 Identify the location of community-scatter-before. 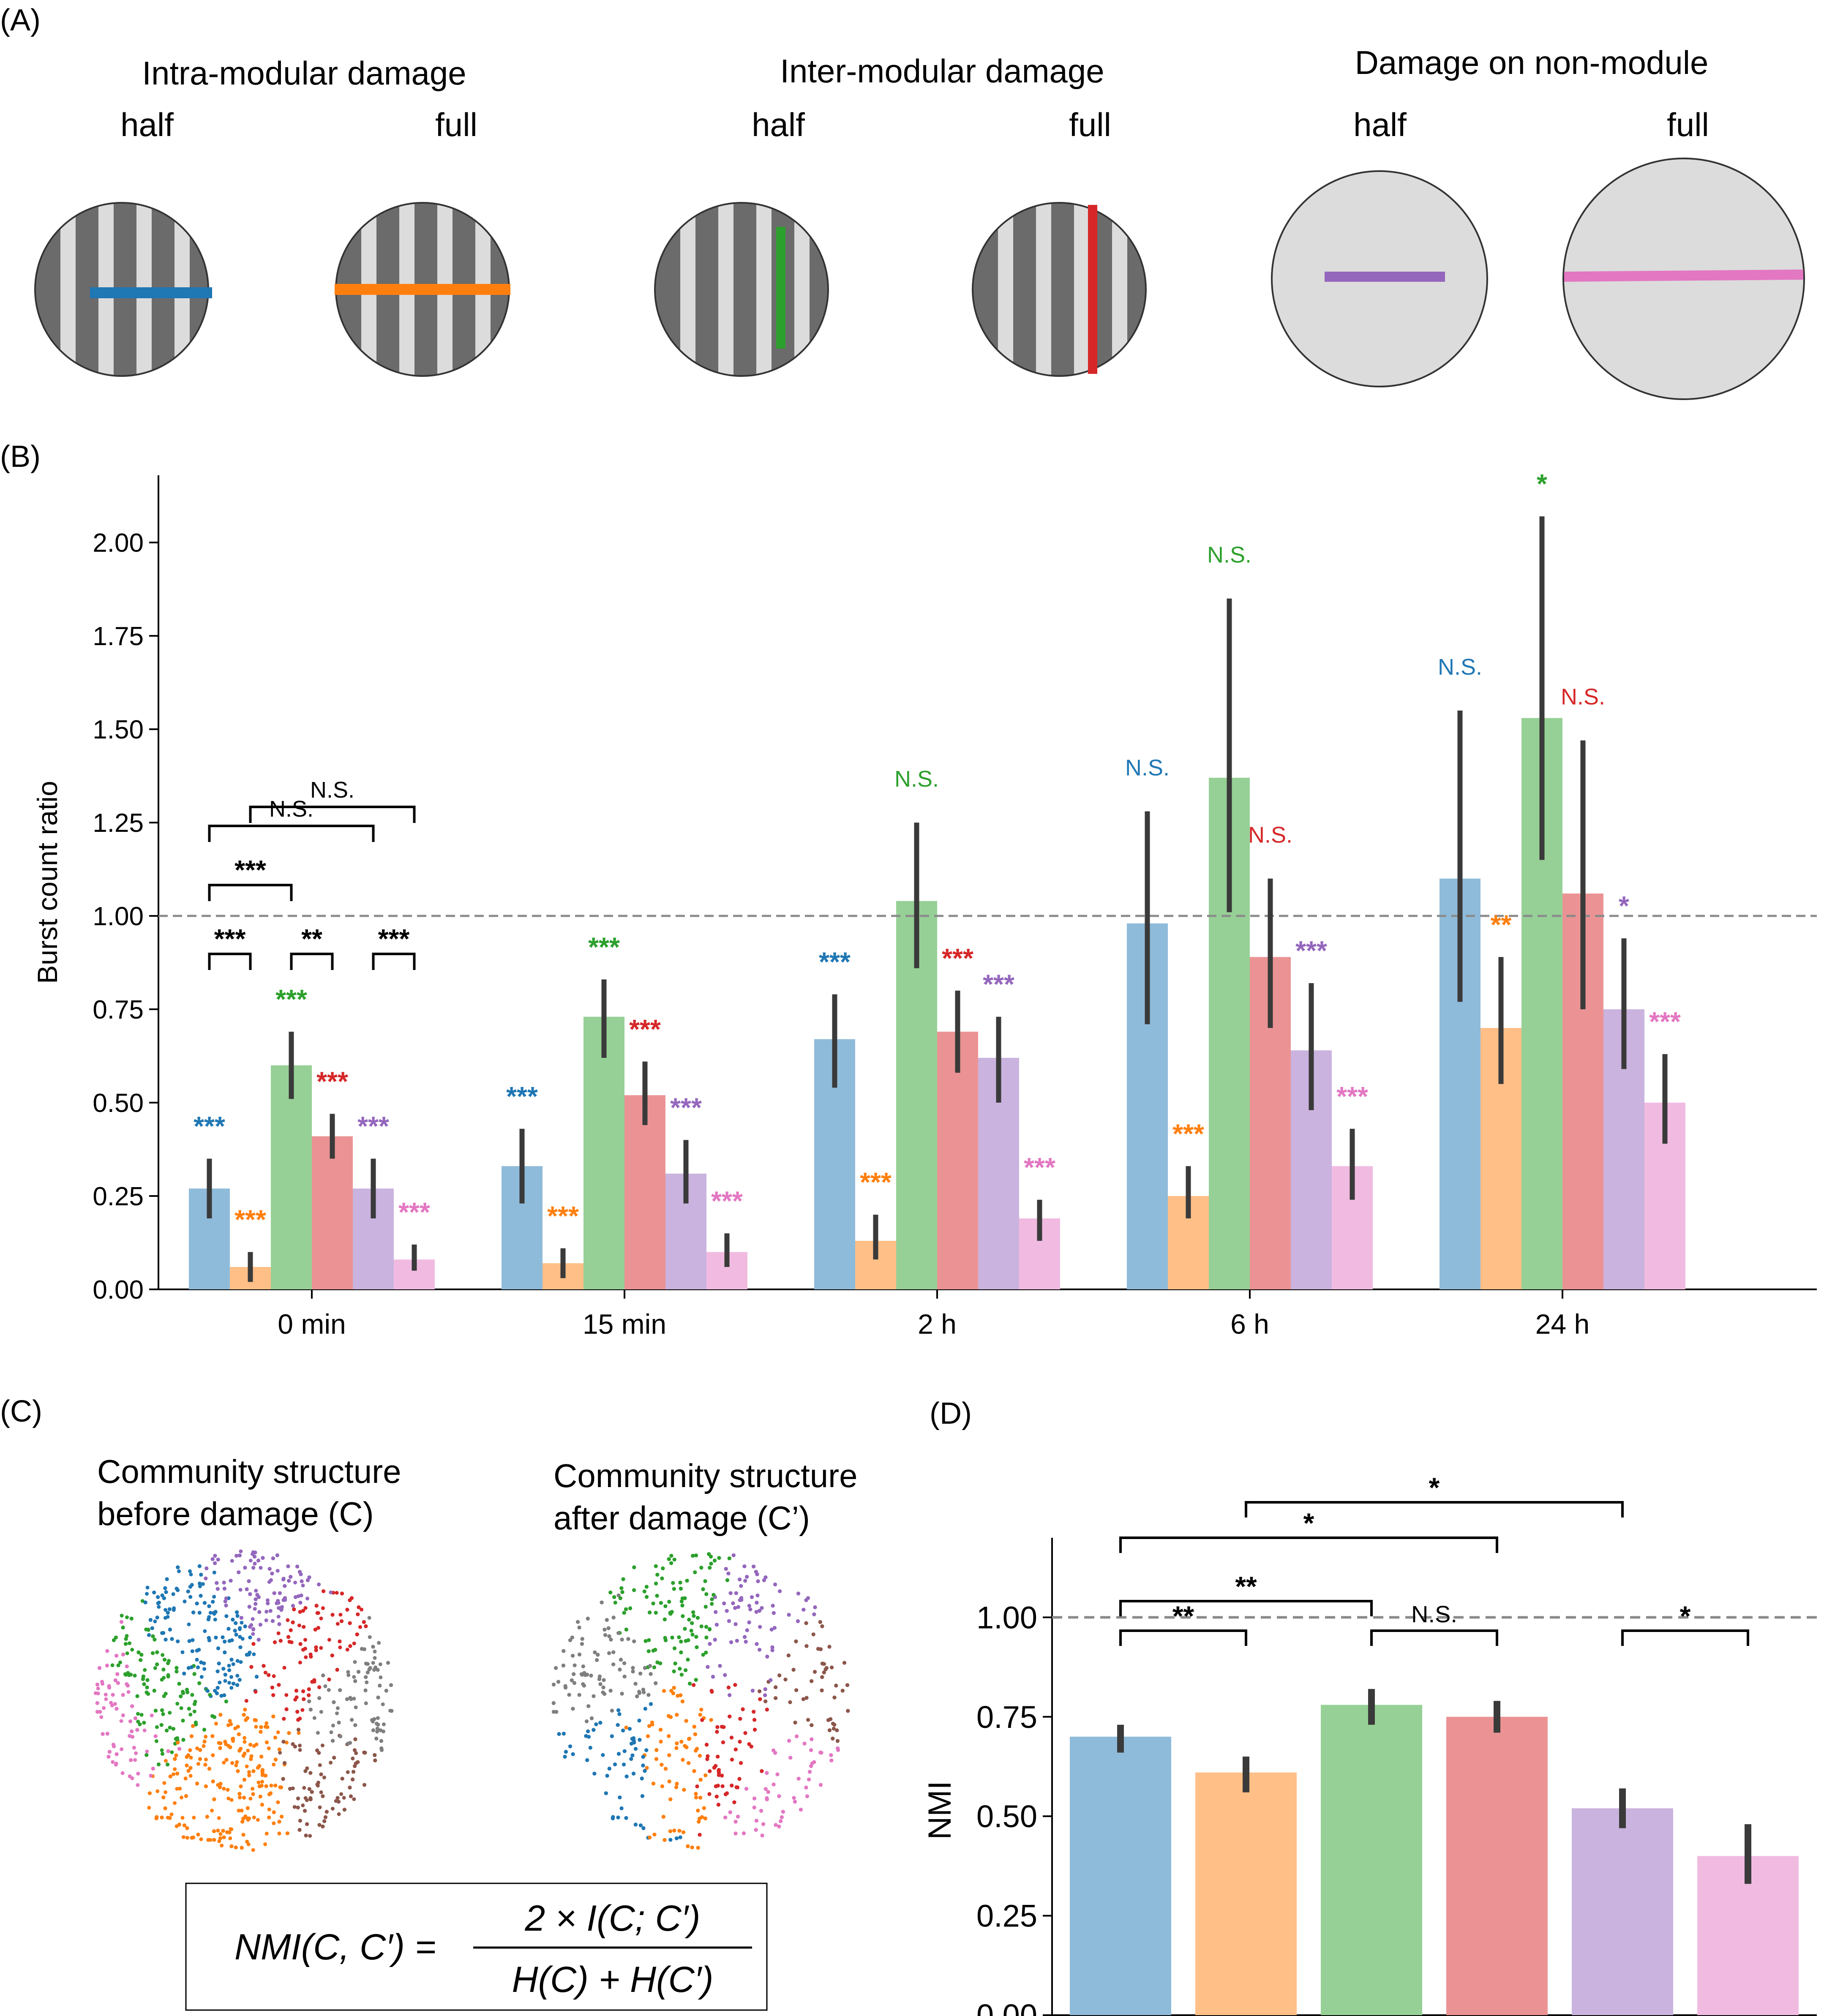
(243, 1700).